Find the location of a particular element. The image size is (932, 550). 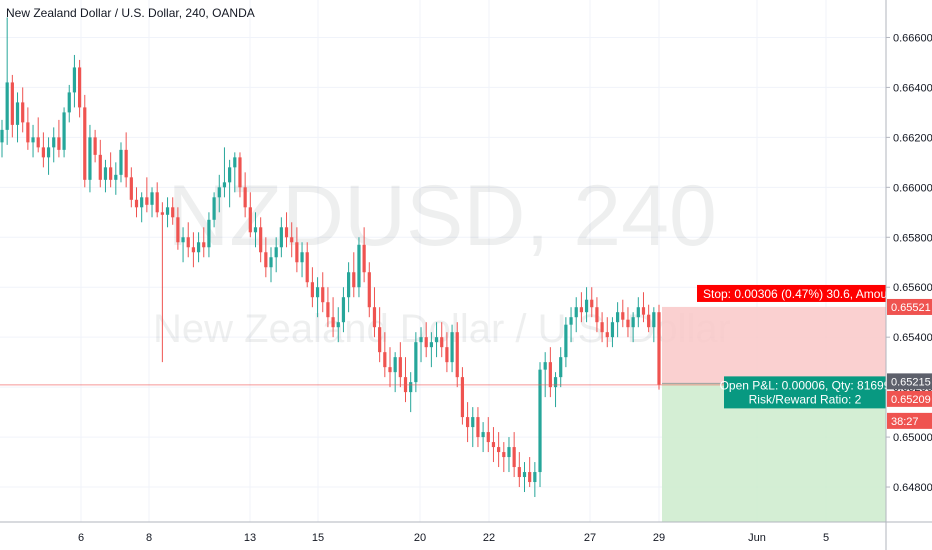

x-tick-label: 20 is located at coordinates (420, 538).